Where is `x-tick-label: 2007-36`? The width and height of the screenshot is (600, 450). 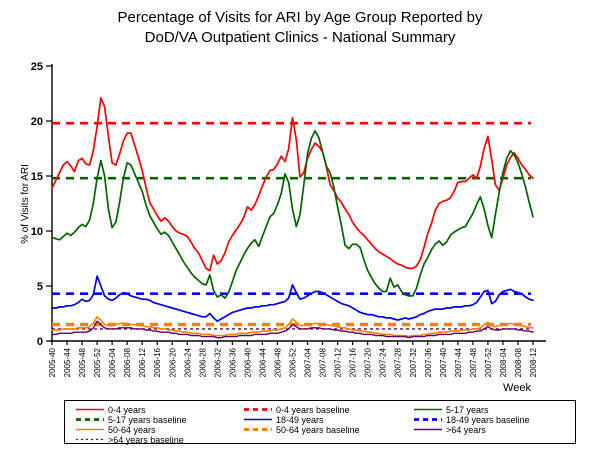
x-tick-label: 2007-36 is located at coordinates (428, 362).